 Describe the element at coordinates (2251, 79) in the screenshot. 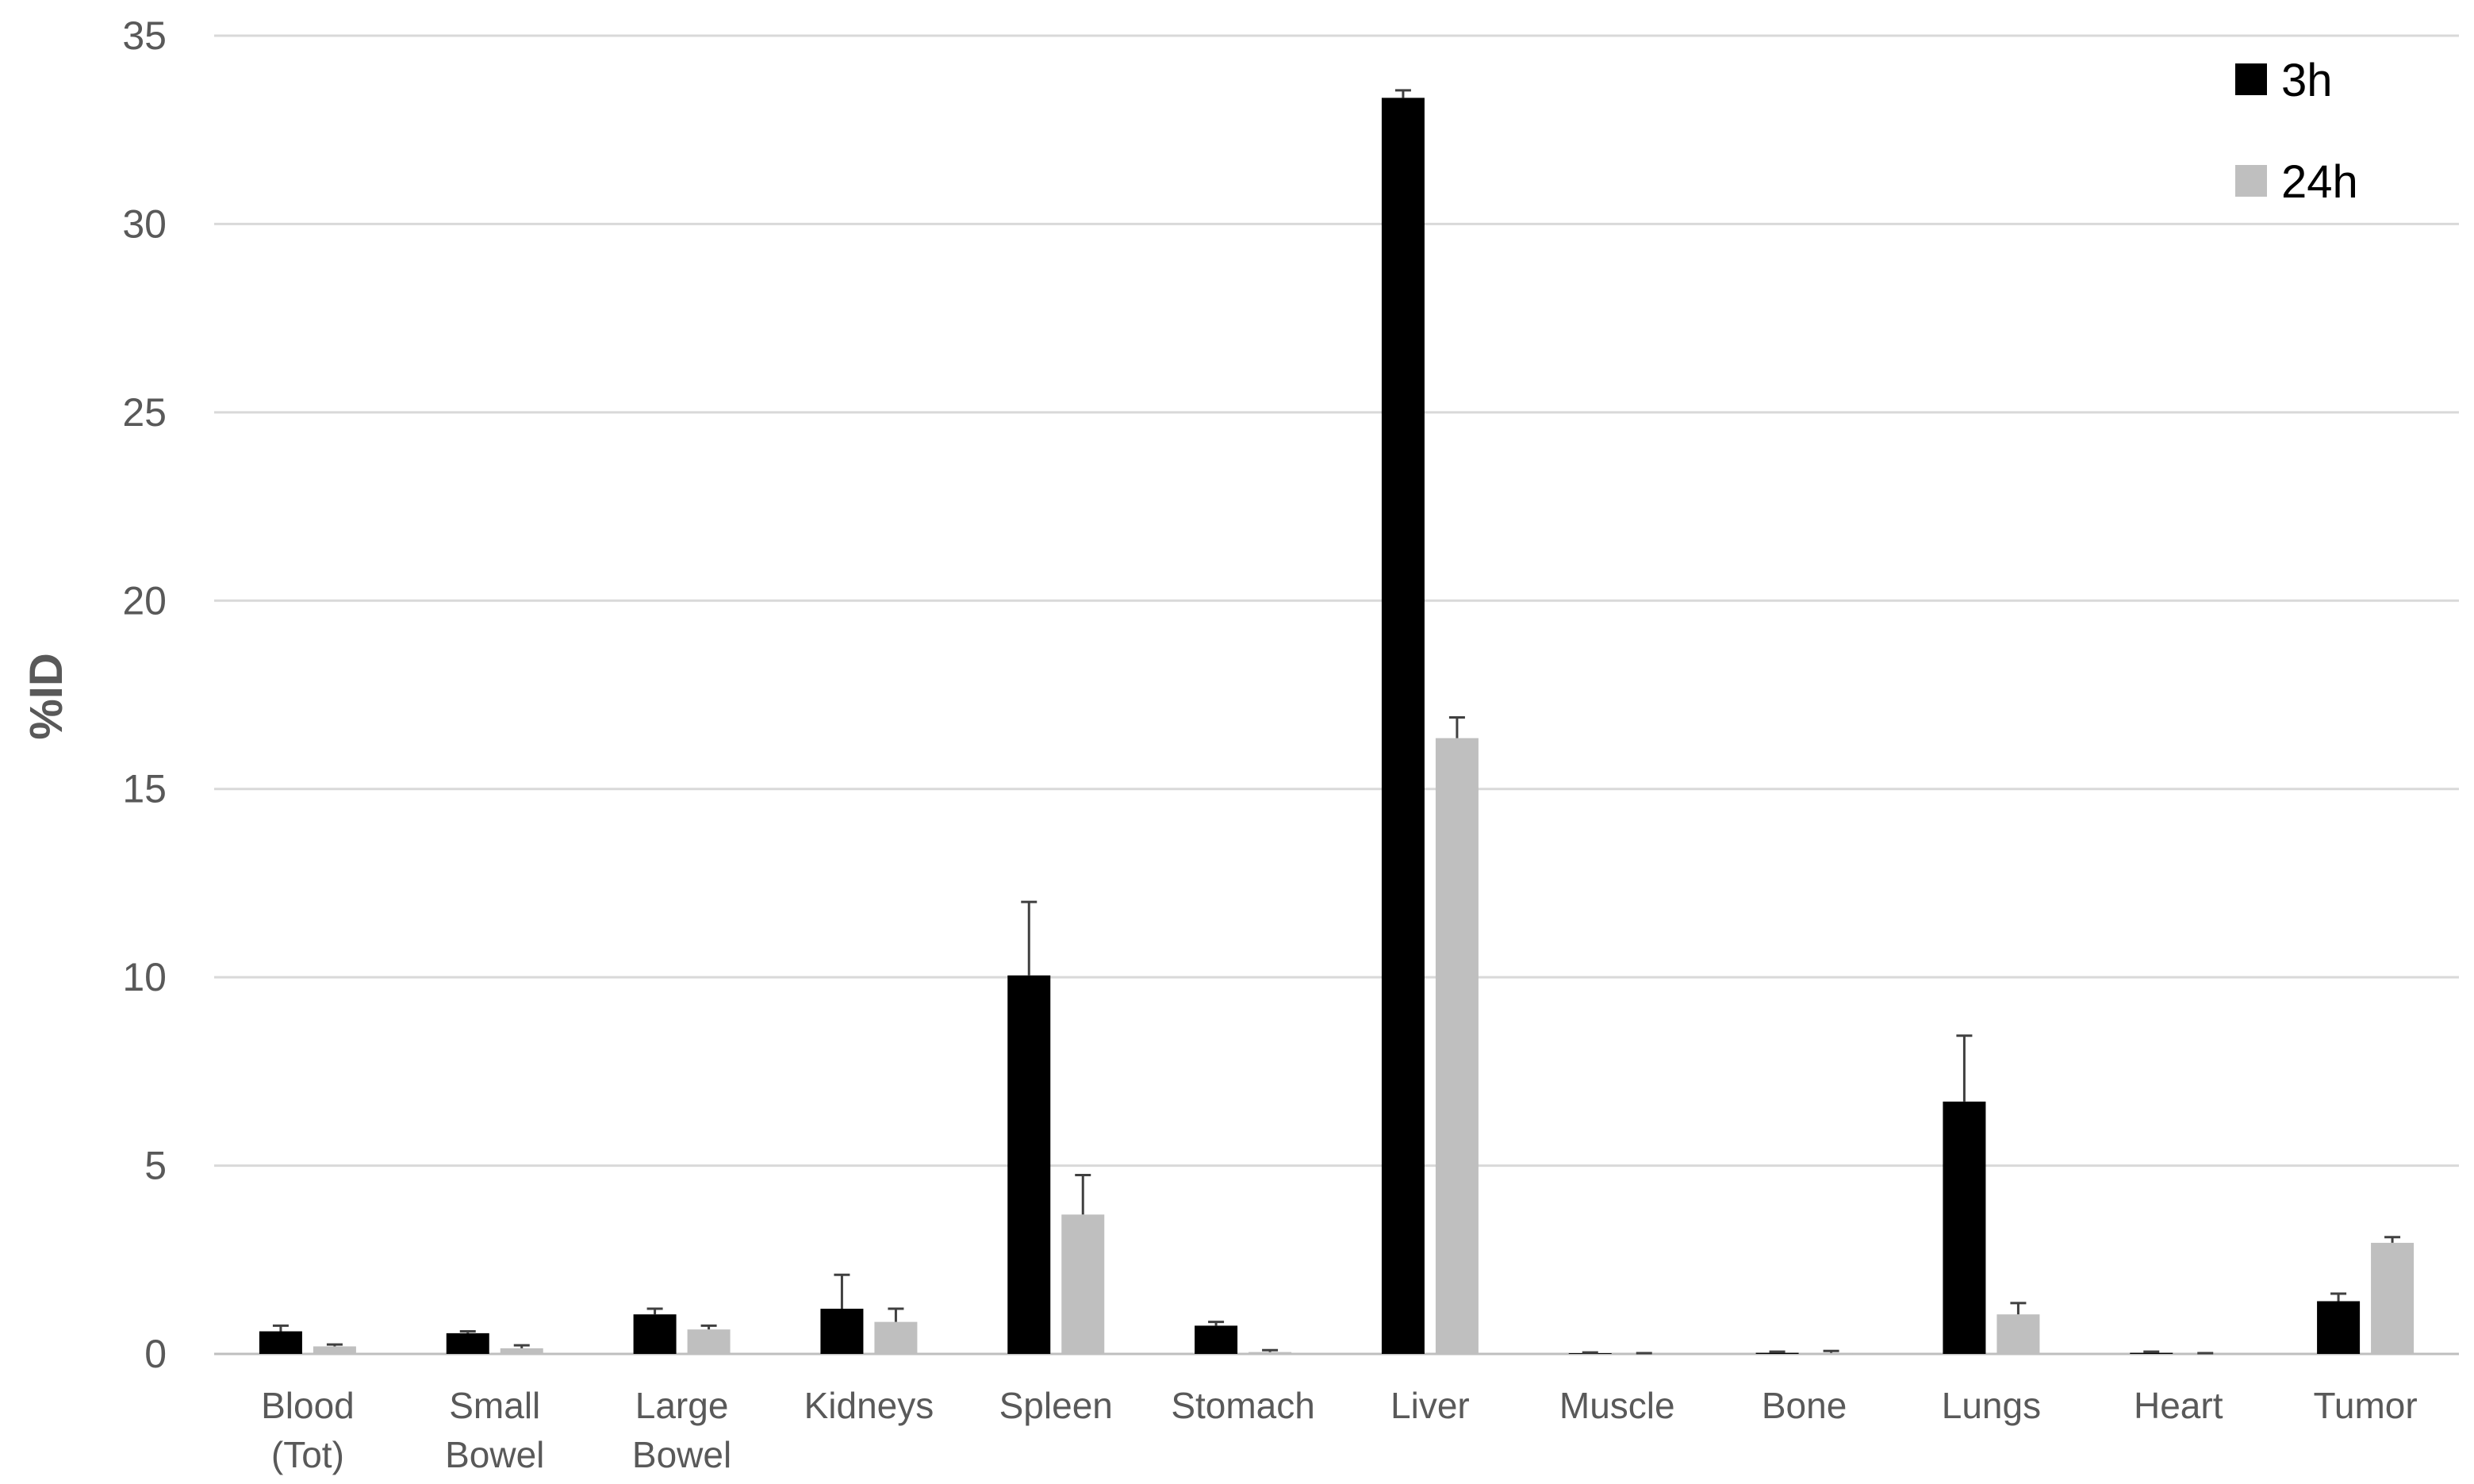

I see `legend-swatch-3h` at that location.